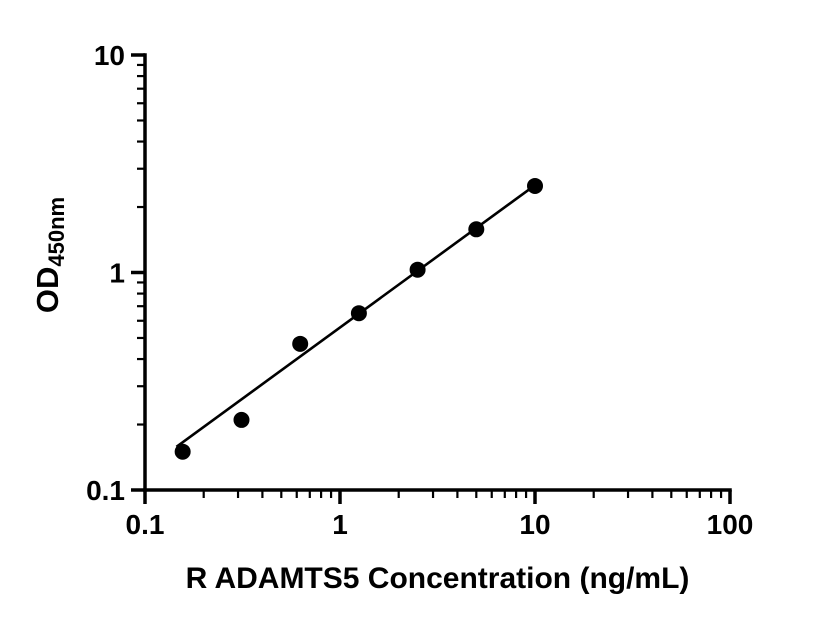 Image resolution: width=816 pixels, height=640 pixels. I want to click on y-axis-title-main: OD, so click(47, 290).